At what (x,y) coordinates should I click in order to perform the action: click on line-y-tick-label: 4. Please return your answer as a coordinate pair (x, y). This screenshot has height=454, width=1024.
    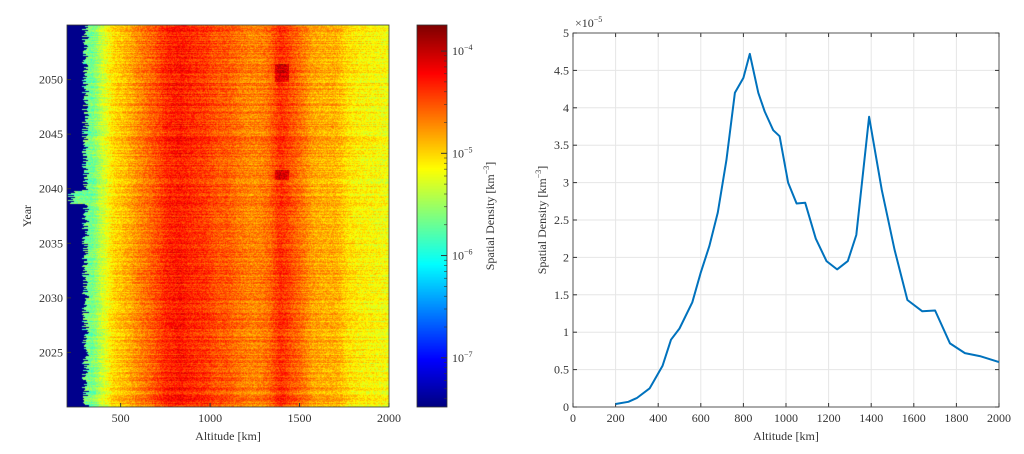
    Looking at the image, I should click on (566, 108).